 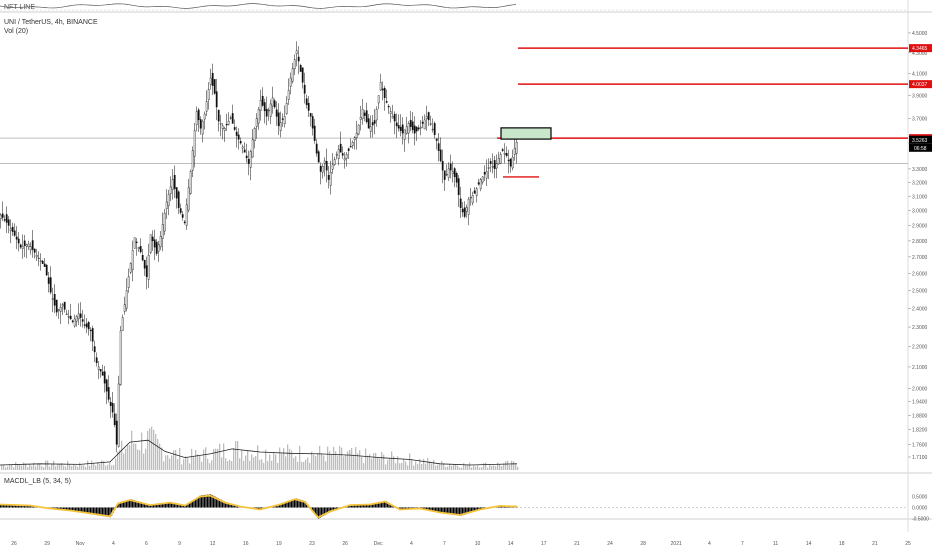 What do you see at coordinates (16, 31) in the screenshot?
I see `volume-label: Vol (20)` at bounding box center [16, 31].